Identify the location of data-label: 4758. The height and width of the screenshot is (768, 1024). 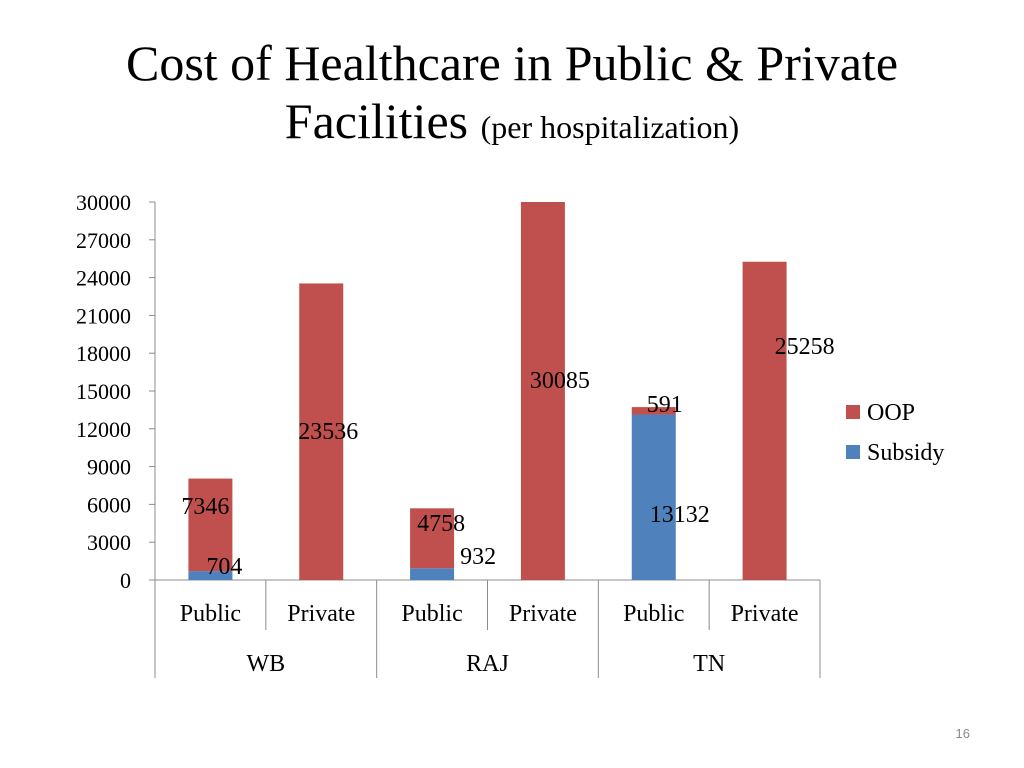
(441, 524).